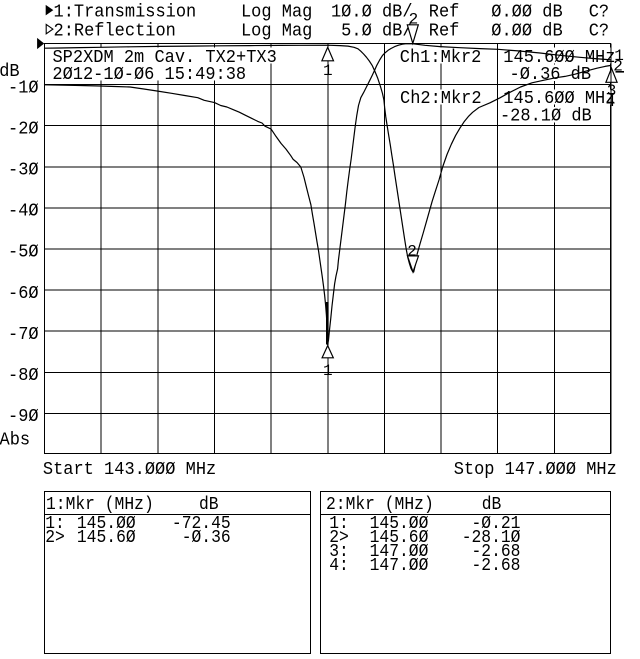 Image resolution: width=640 pixels, height=659 pixels. What do you see at coordinates (115, 31) in the screenshot?
I see `svg-text: 2:Reflection` at bounding box center [115, 31].